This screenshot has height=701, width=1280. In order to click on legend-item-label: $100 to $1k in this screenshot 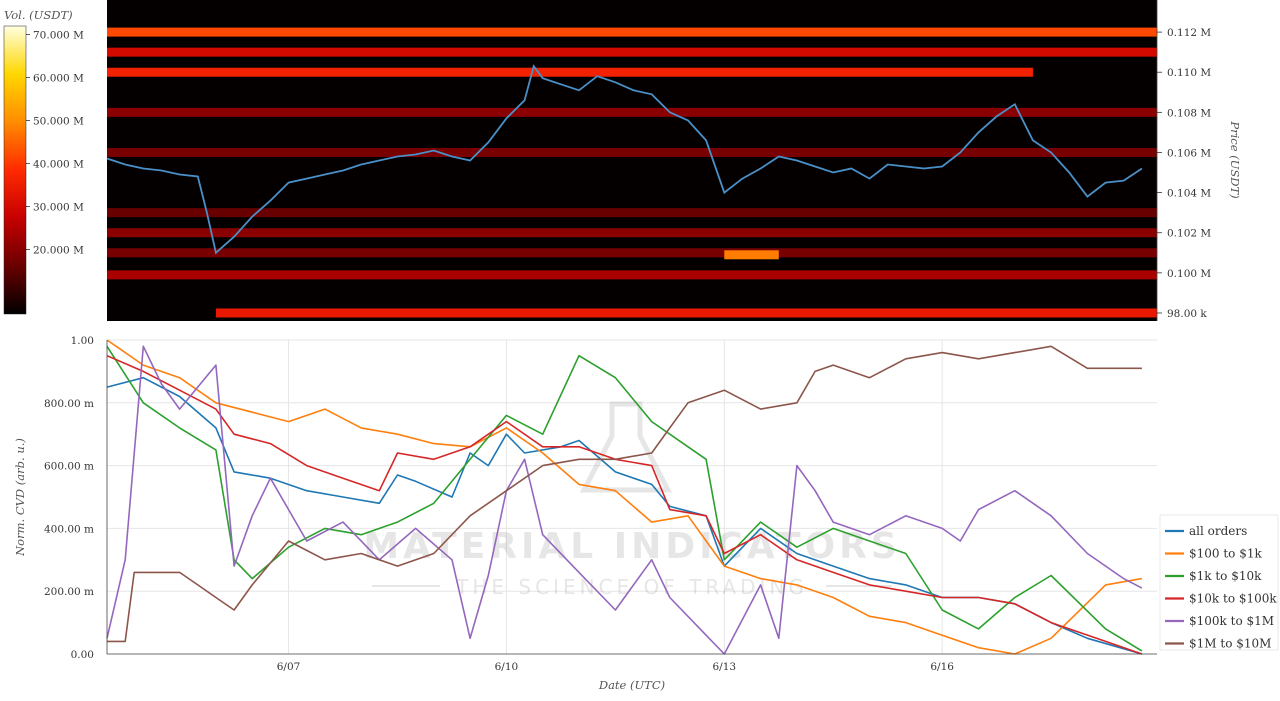, I will do `click(1225, 554)`.